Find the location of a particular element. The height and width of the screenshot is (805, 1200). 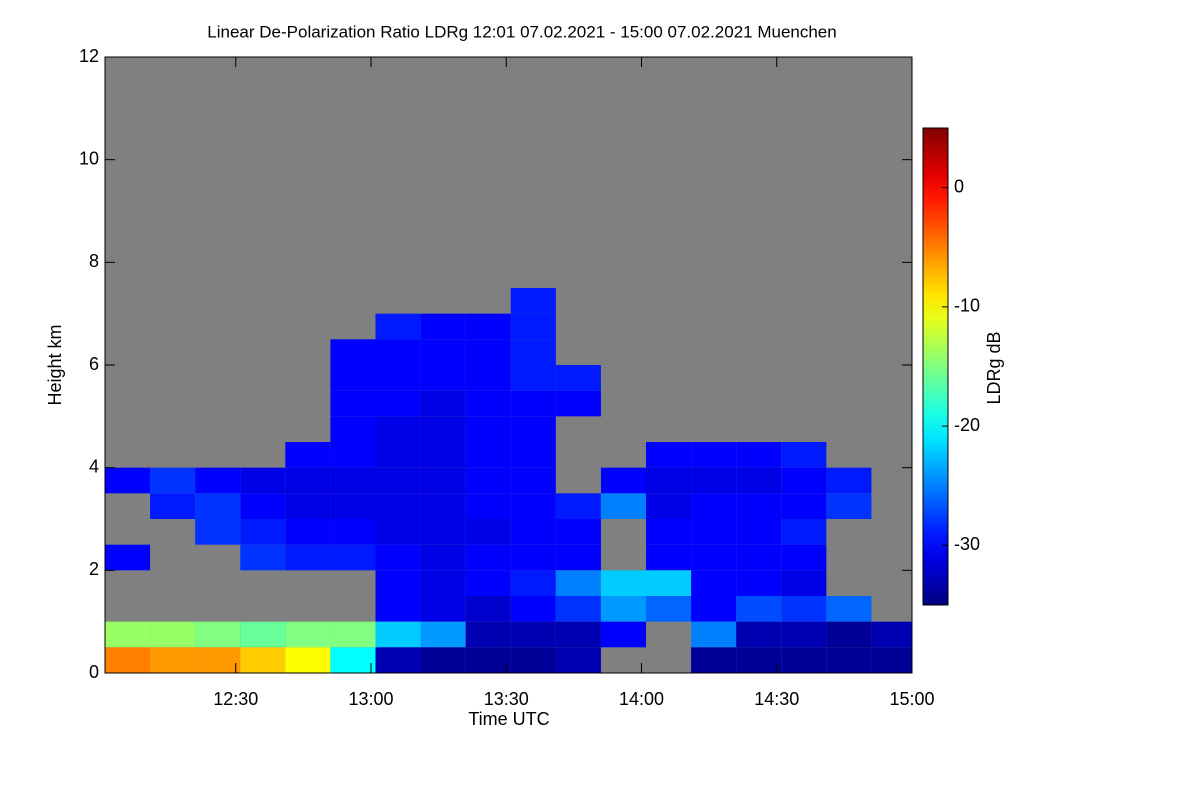

x-tick-label: 15:00 is located at coordinates (911, 699).